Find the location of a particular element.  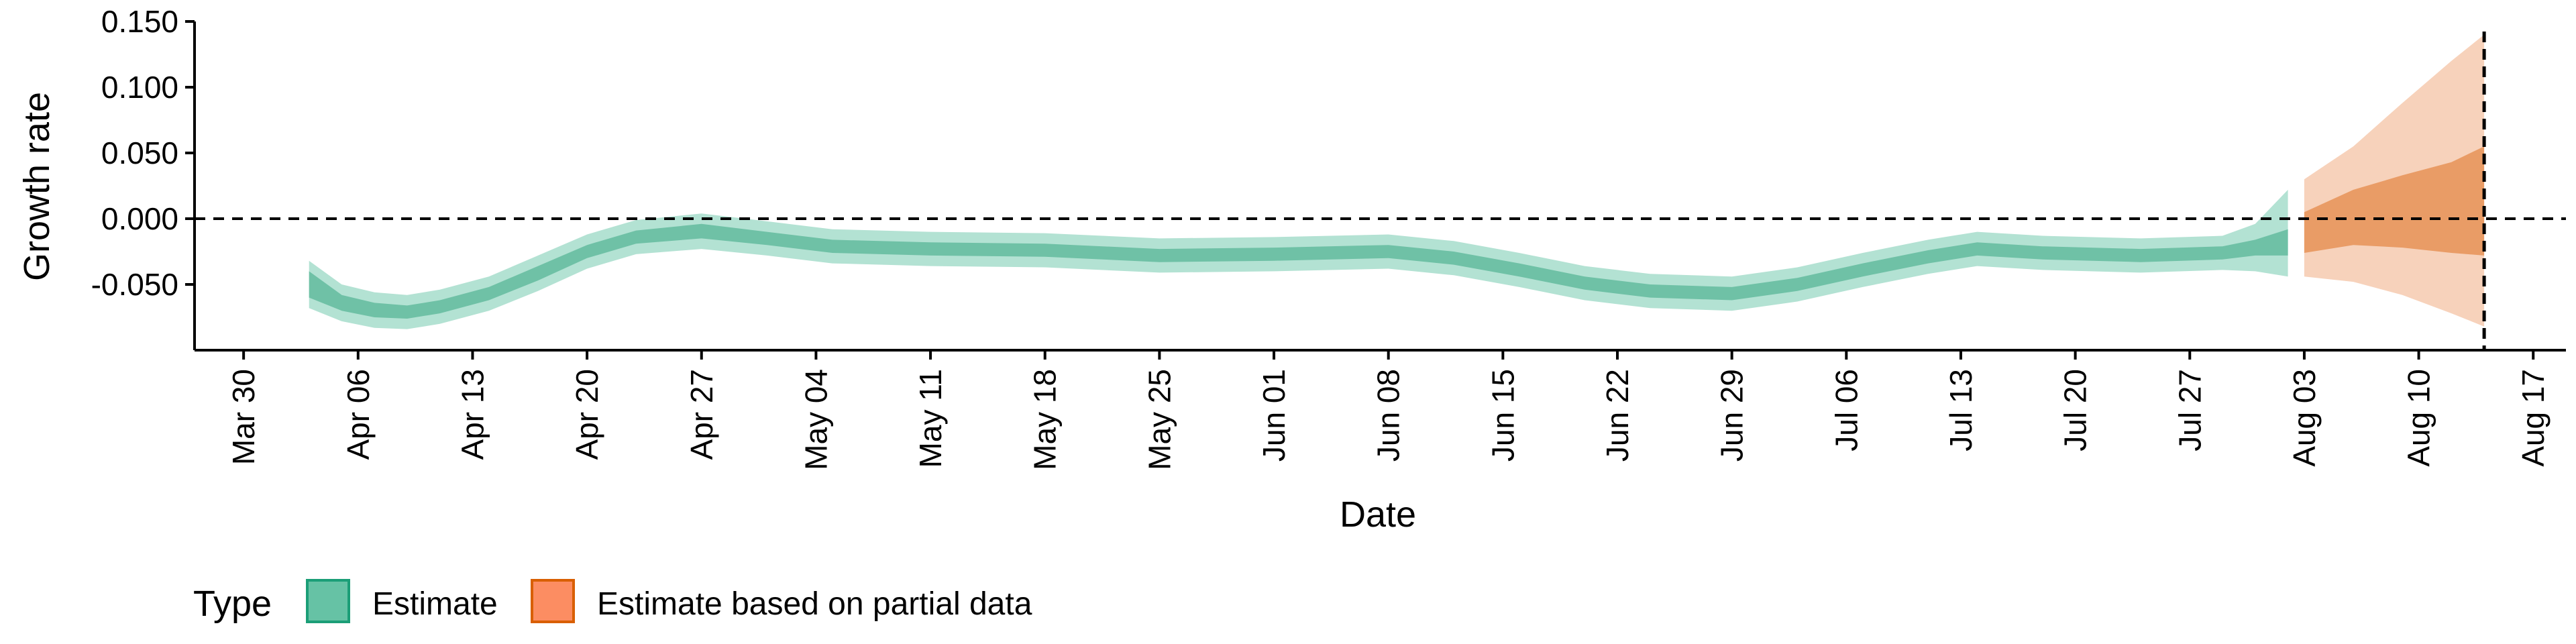

legend-swatch-partial-data is located at coordinates (553, 601).